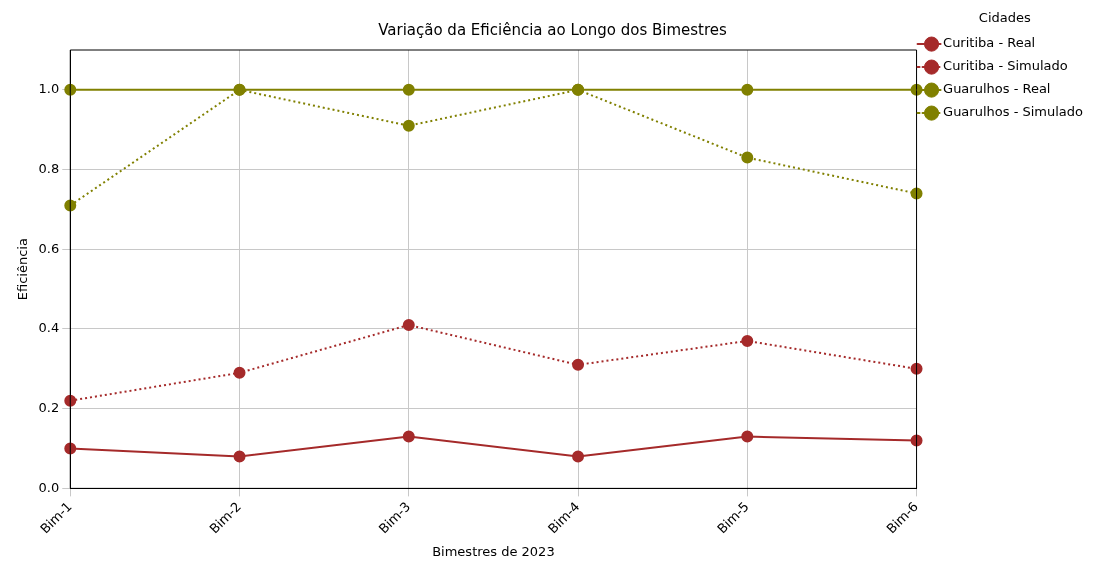 This screenshot has height=578, width=1113. What do you see at coordinates (49, 89) in the screenshot?
I see `y-tick-label: 1.0` at bounding box center [49, 89].